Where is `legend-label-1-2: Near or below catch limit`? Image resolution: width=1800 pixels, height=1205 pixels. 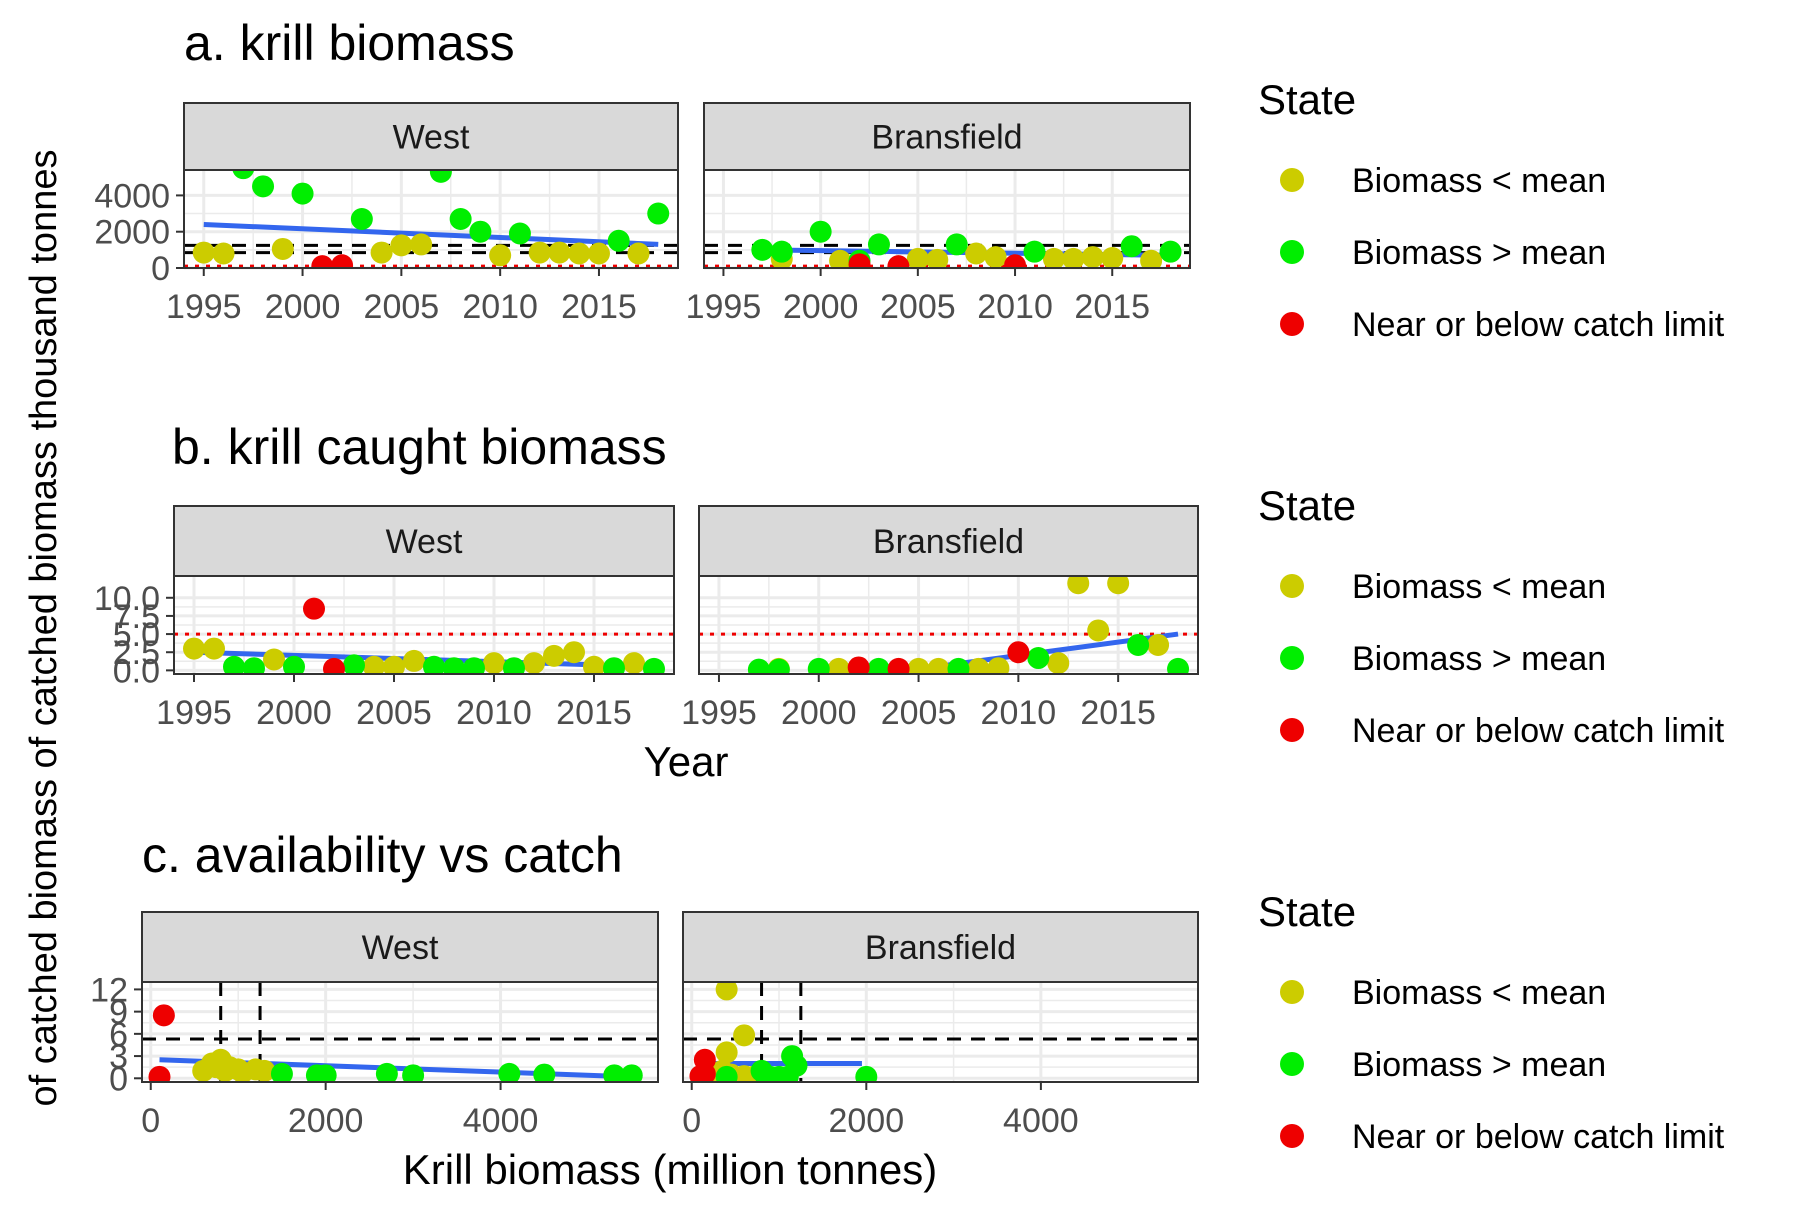 legend-label-1-2: Near or below catch limit is located at coordinates (1538, 731).